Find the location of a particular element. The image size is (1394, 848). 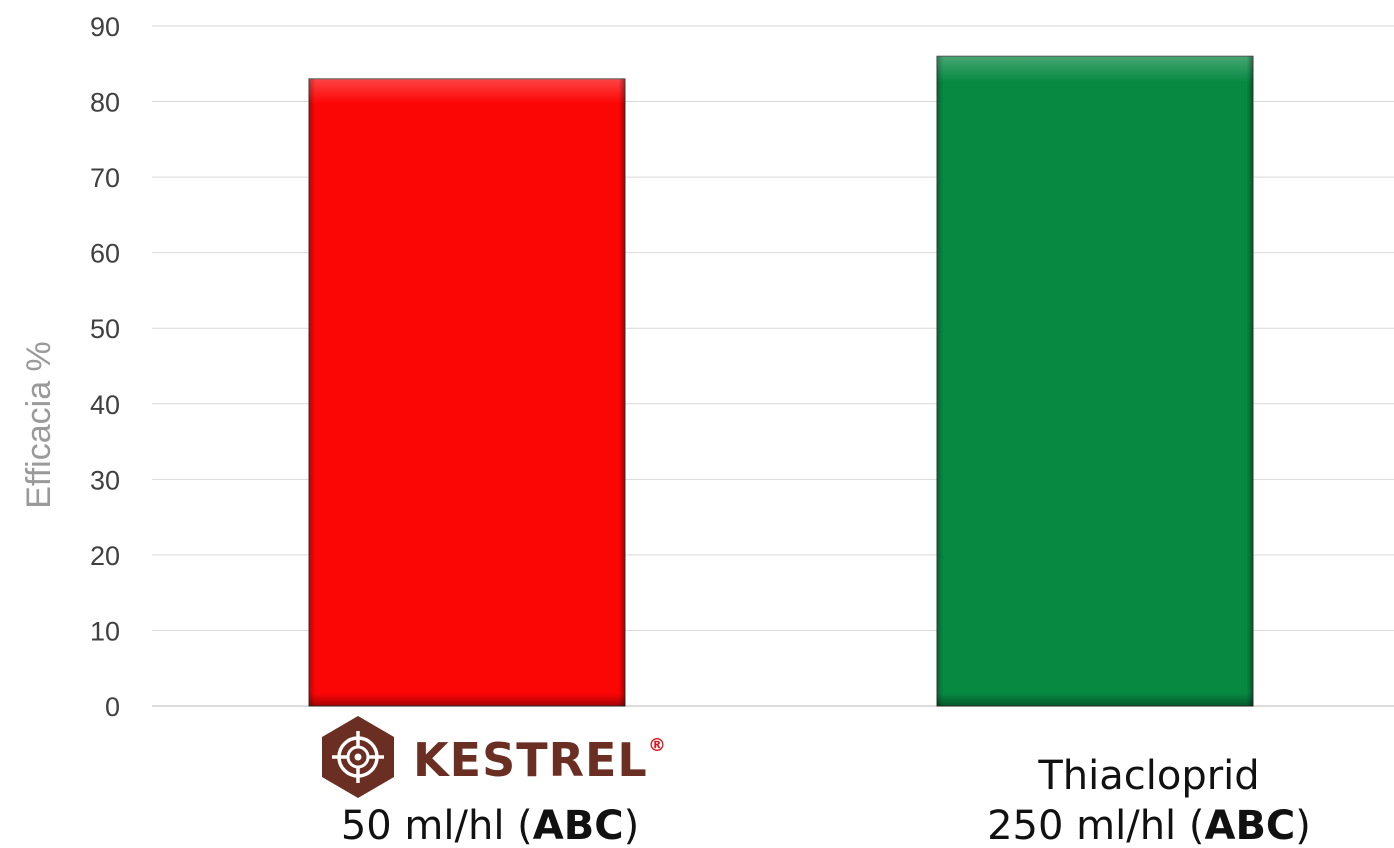

kestrel-logo: KESTREL ® is located at coordinates (494, 757).